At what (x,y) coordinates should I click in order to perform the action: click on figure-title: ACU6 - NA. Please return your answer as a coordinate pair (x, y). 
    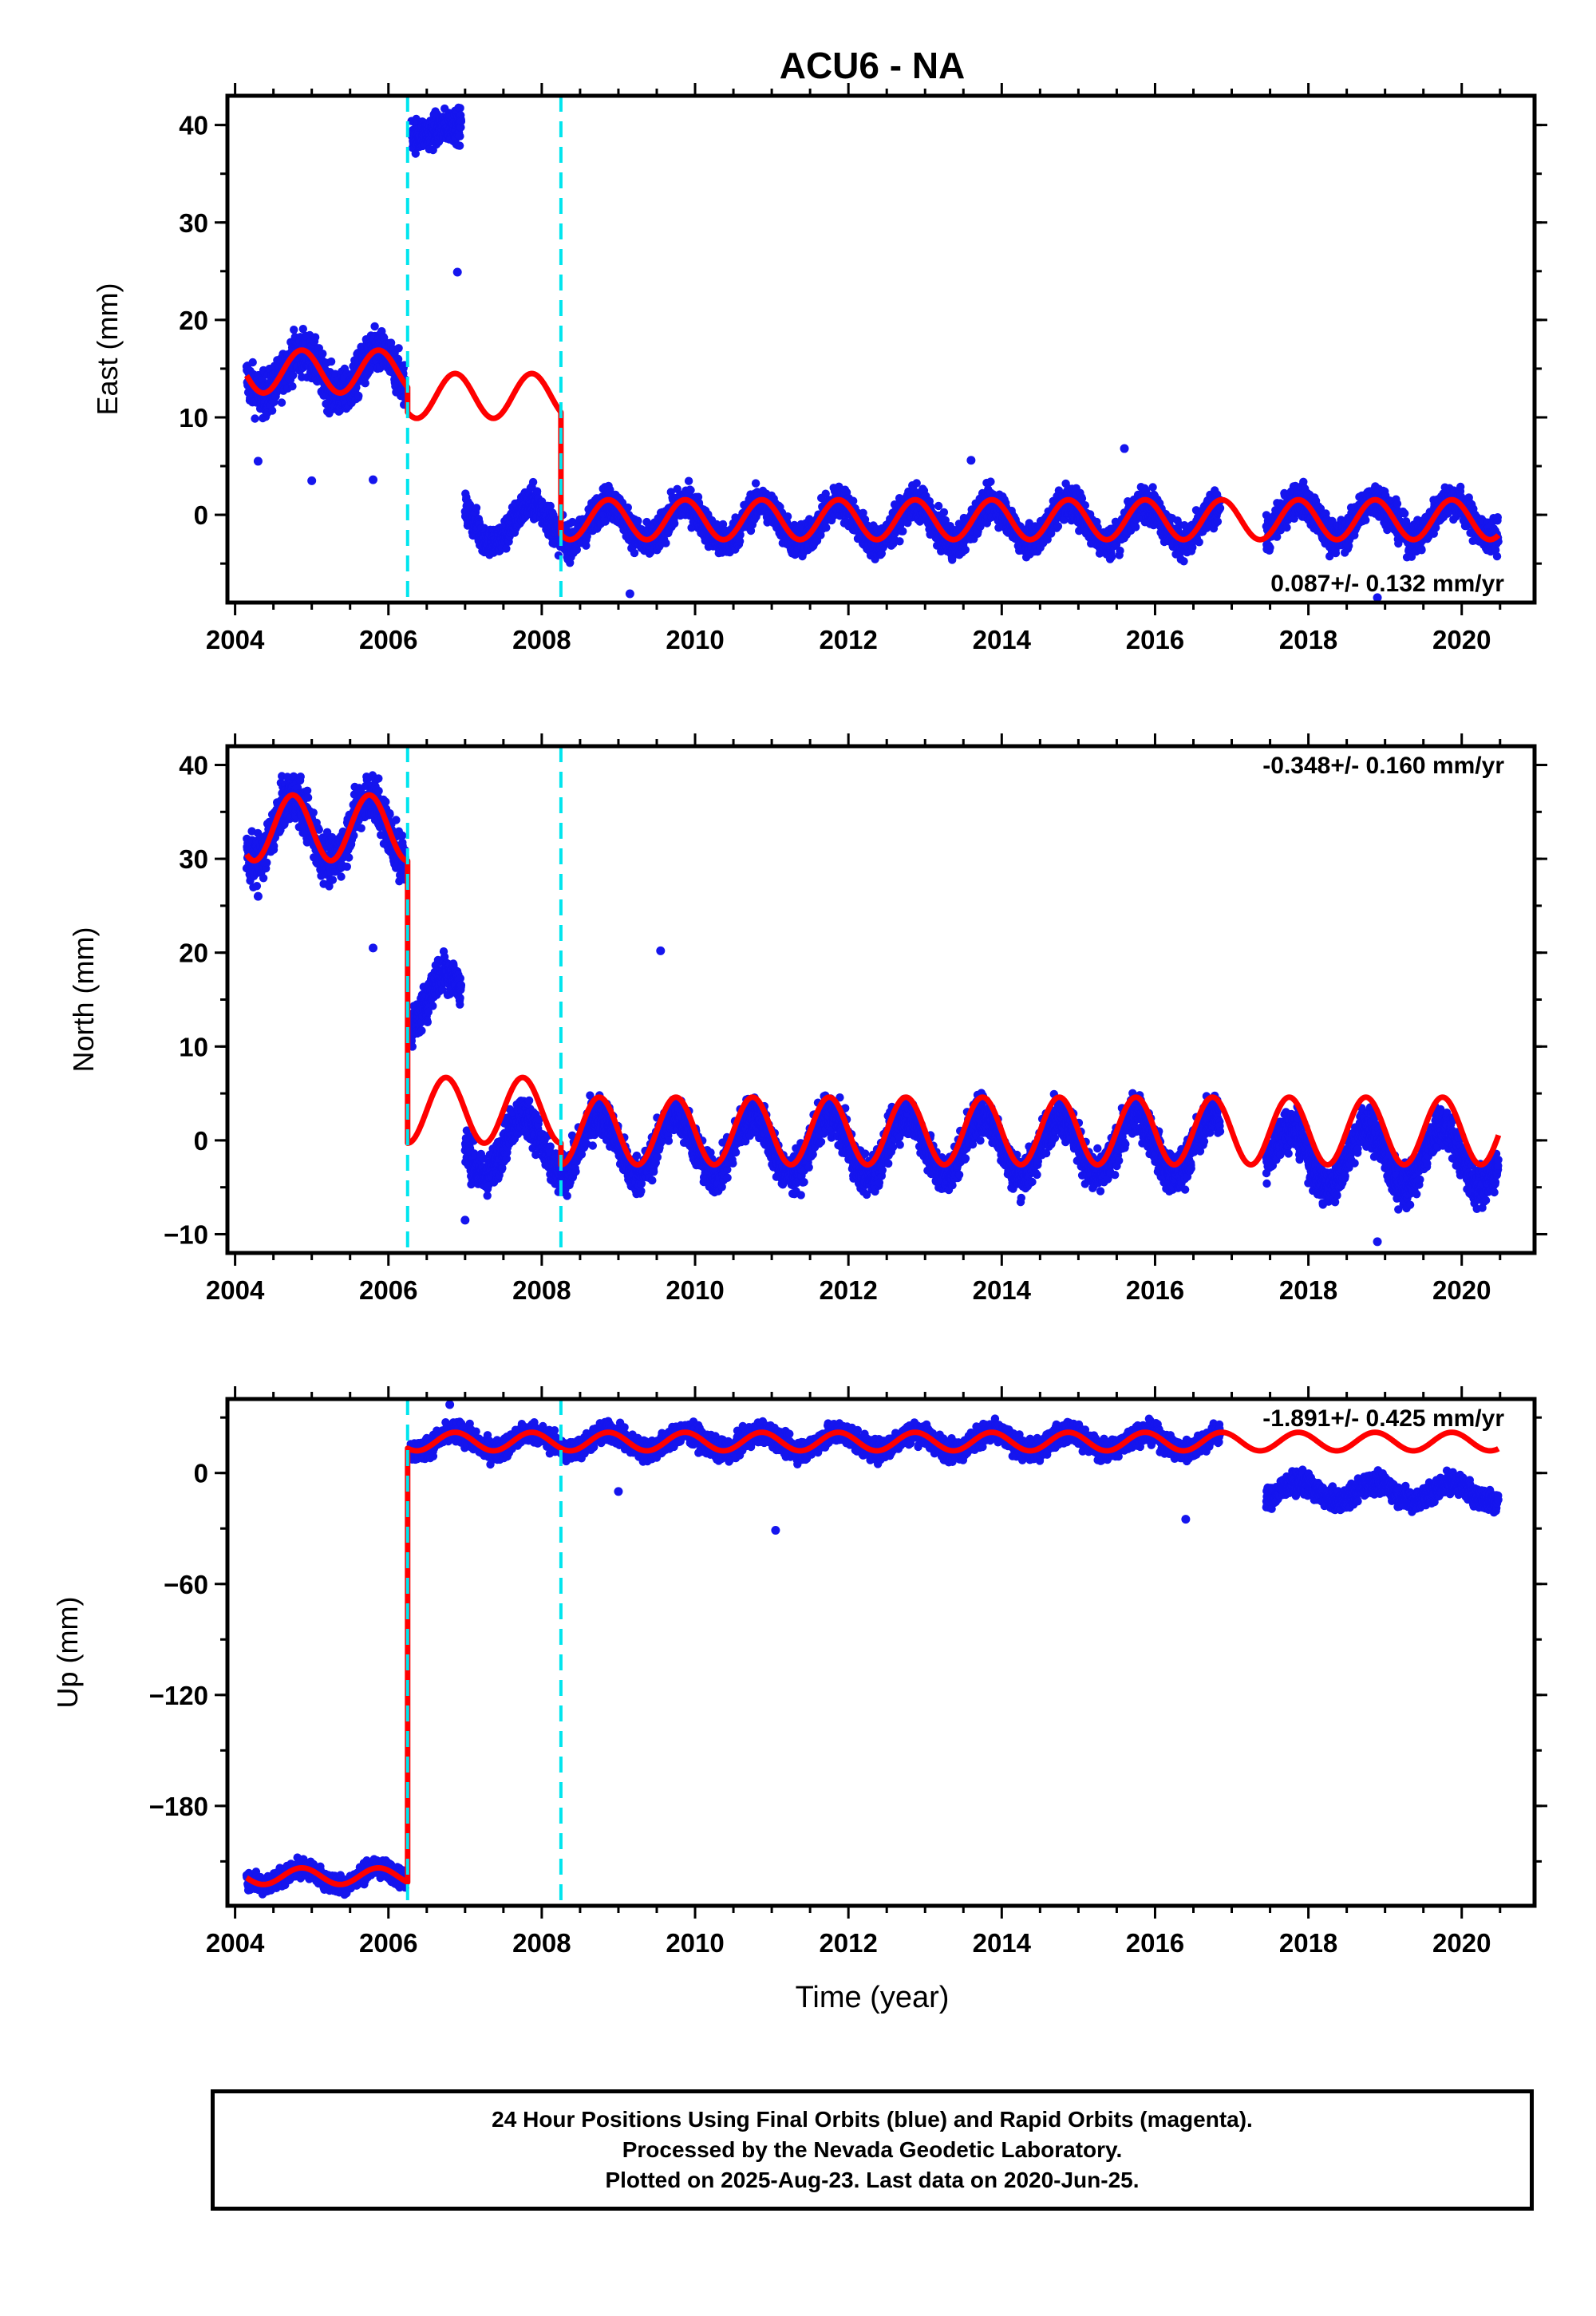
    Looking at the image, I should click on (873, 65).